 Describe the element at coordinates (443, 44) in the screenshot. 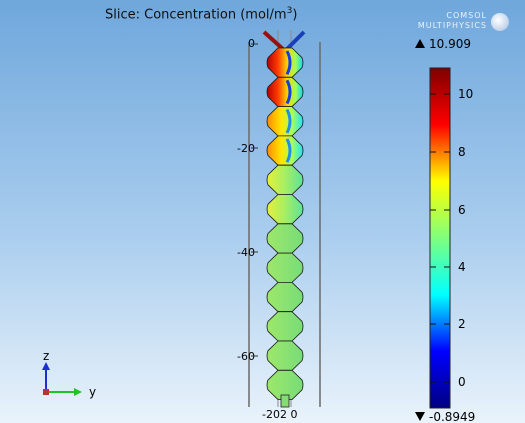

I see `colorbar-max-label: 10.909` at that location.